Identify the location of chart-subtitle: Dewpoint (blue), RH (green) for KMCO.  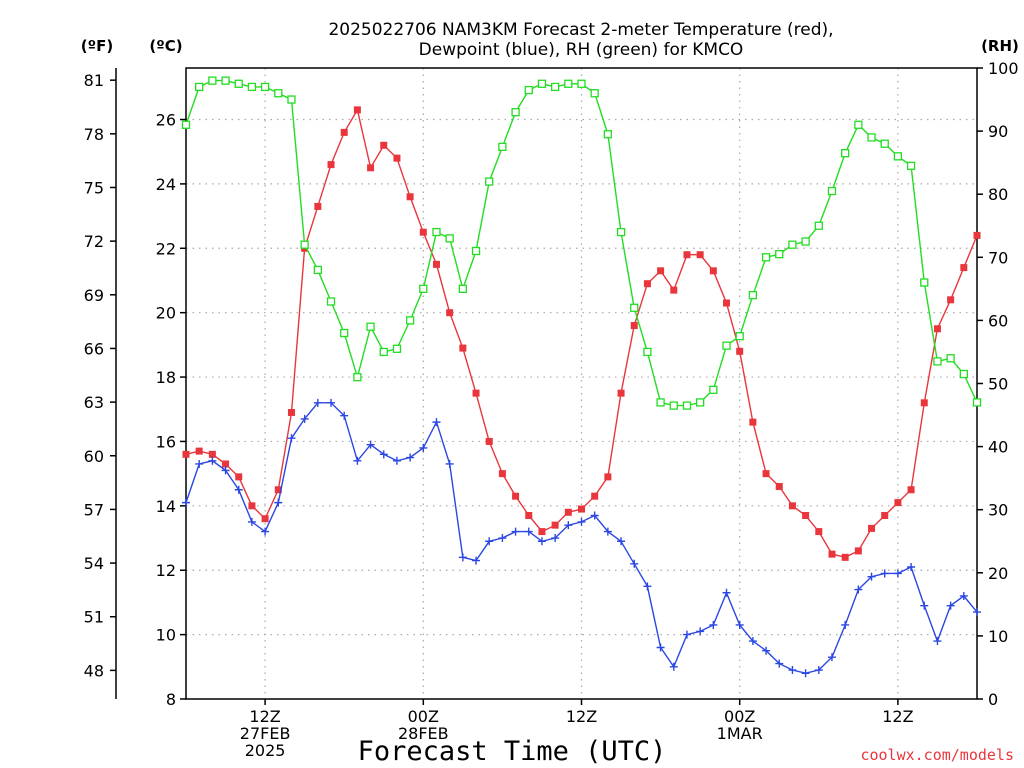
(581, 50).